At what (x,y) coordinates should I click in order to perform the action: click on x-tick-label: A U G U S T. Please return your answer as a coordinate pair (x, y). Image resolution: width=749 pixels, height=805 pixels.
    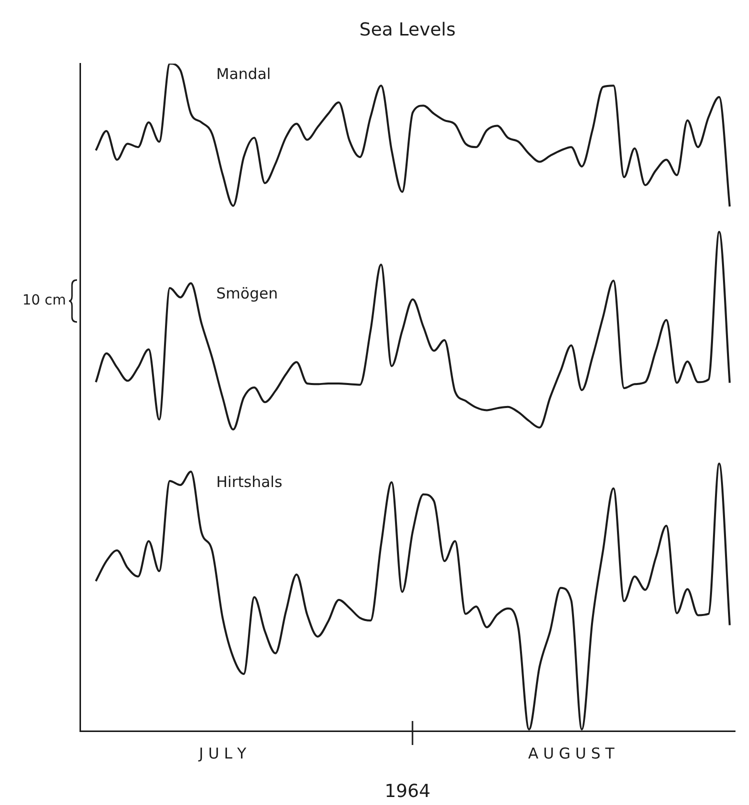
    Looking at the image, I should click on (572, 753).